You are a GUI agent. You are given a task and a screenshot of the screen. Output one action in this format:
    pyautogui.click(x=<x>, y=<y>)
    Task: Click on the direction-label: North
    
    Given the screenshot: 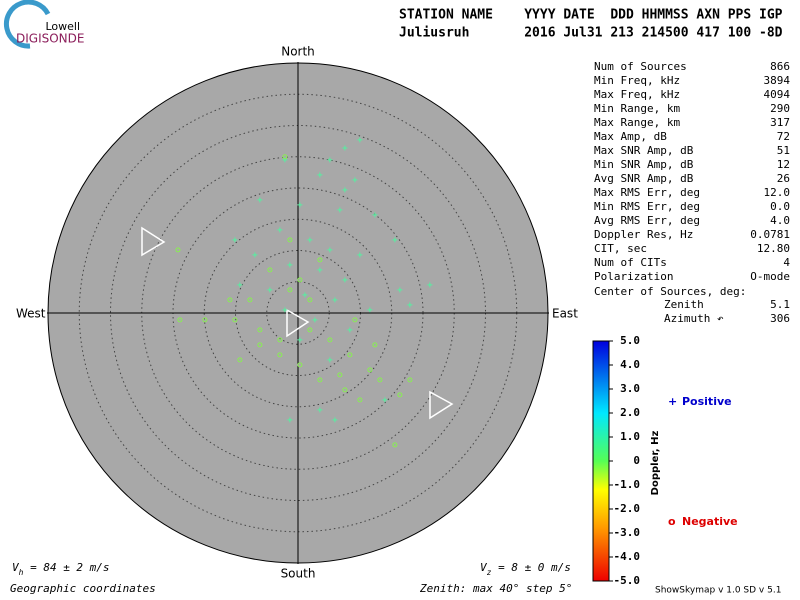 What is the action you would take?
    pyautogui.click(x=298, y=52)
    